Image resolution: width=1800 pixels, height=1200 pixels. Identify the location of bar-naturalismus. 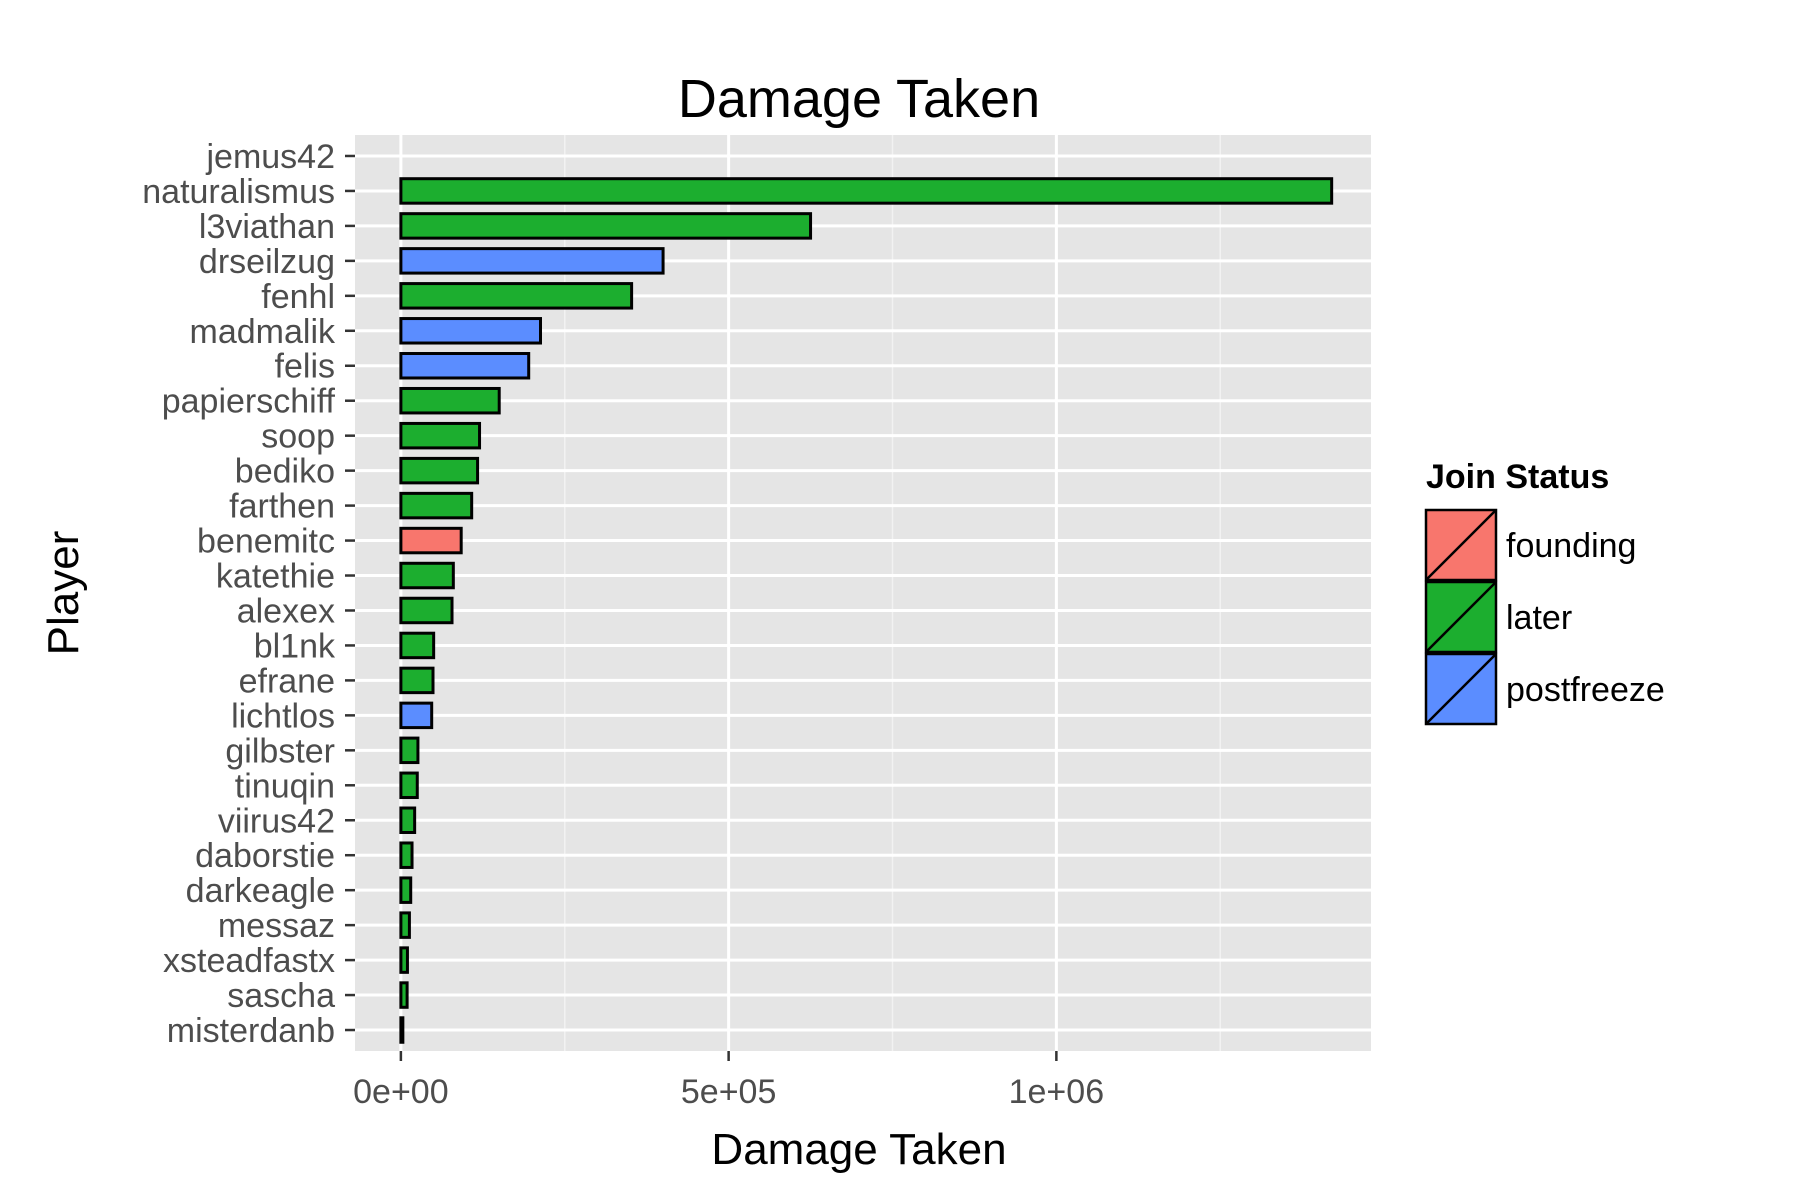
(866, 191).